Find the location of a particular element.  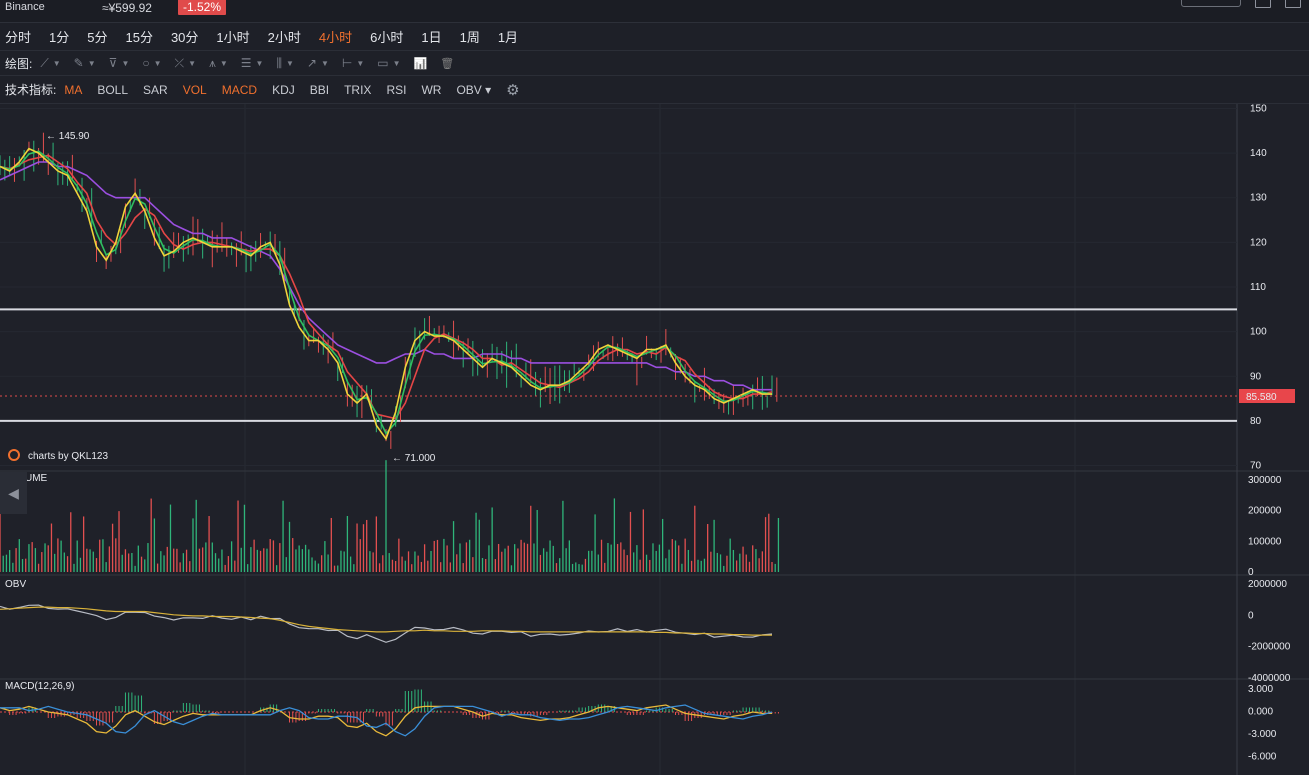

indicator-boll: BOLL is located at coordinates (113, 89).